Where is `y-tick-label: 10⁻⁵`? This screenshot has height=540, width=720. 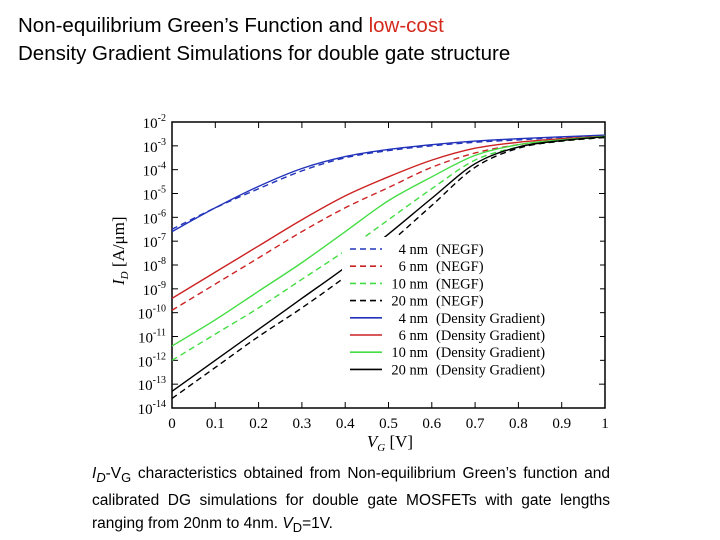 y-tick-label: 10⁻⁵ is located at coordinates (154, 194).